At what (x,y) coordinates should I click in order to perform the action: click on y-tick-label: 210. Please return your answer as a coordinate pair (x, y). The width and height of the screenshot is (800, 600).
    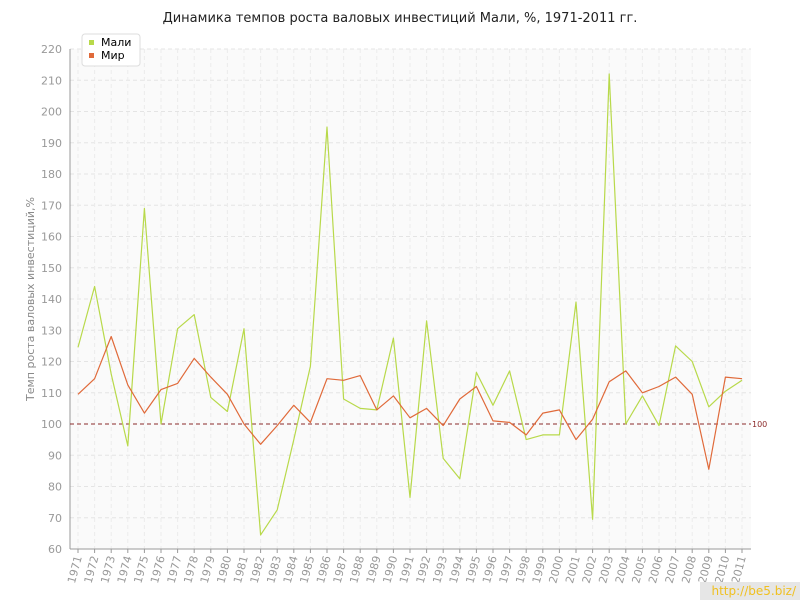
    Looking at the image, I should click on (51, 80).